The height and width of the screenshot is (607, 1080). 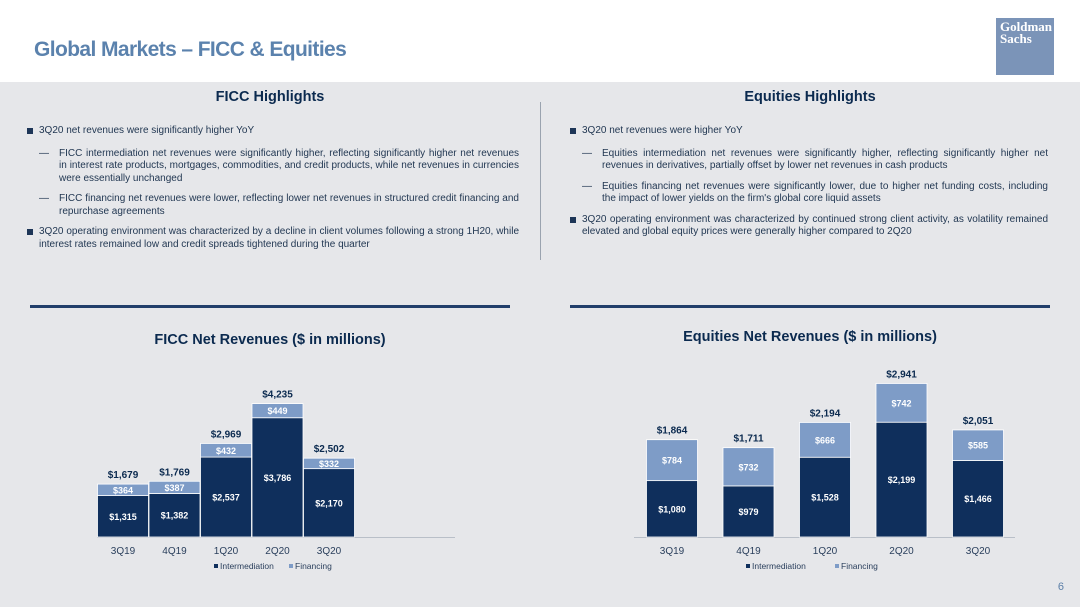 What do you see at coordinates (672, 431) in the screenshot?
I see `total-label: $1,864` at bounding box center [672, 431].